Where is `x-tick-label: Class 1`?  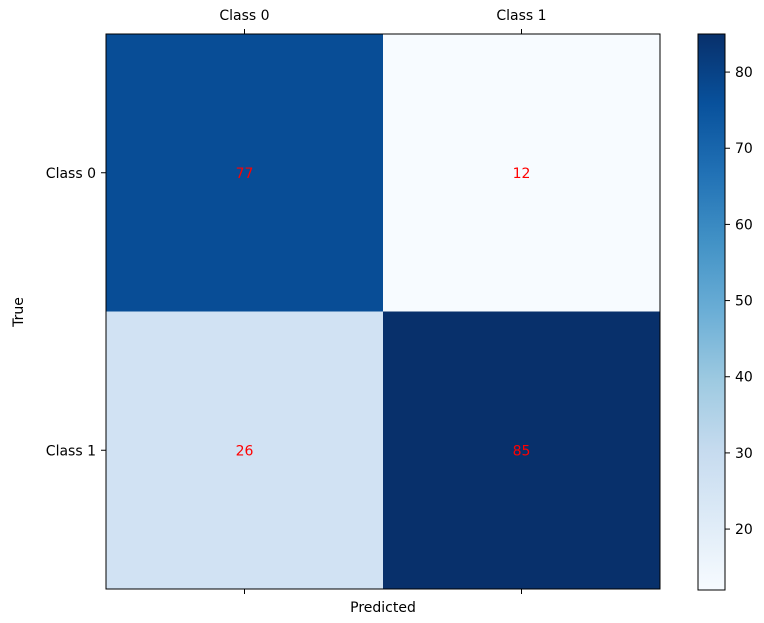
x-tick-label: Class 1 is located at coordinates (521, 16).